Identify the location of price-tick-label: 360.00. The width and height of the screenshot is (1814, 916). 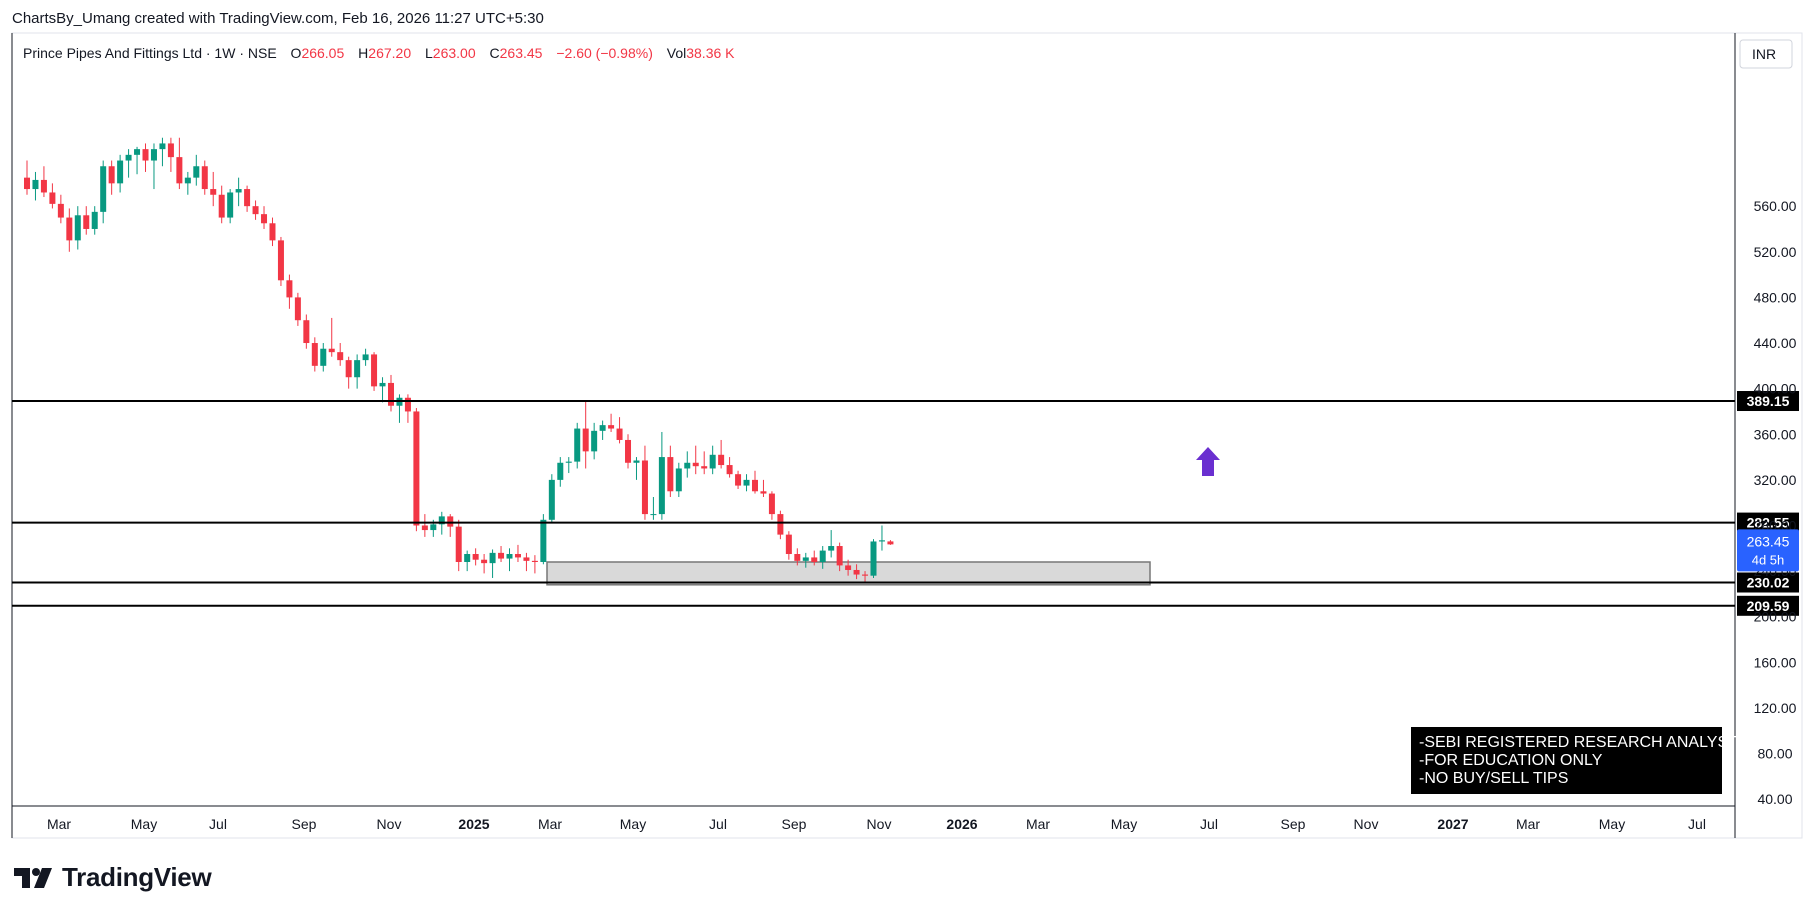
(1775, 434).